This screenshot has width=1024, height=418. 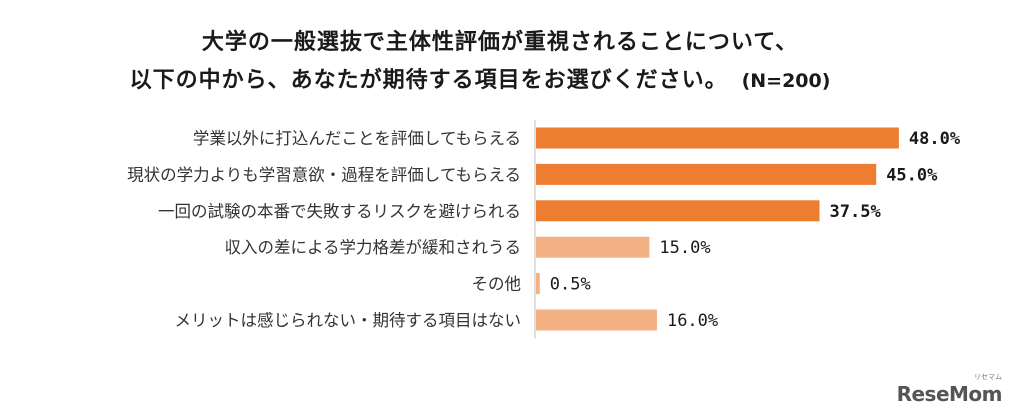 What do you see at coordinates (372, 247) in the screenshot?
I see `category-label: 収入の差による学力格差が緩和されうる` at bounding box center [372, 247].